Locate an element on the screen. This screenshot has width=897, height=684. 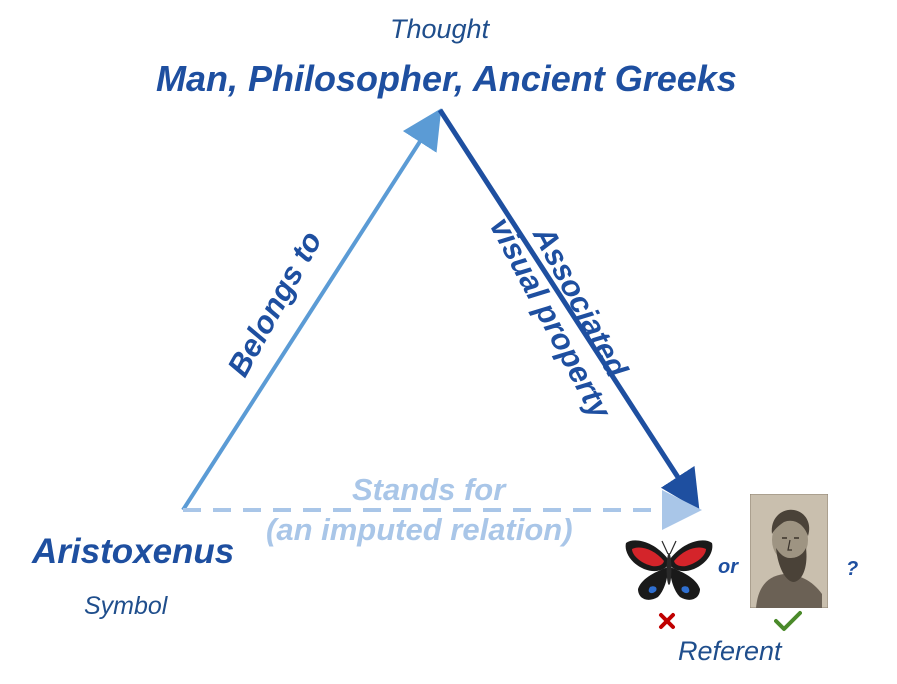
stands-for-line1: Stands for is located at coordinates (429, 489).